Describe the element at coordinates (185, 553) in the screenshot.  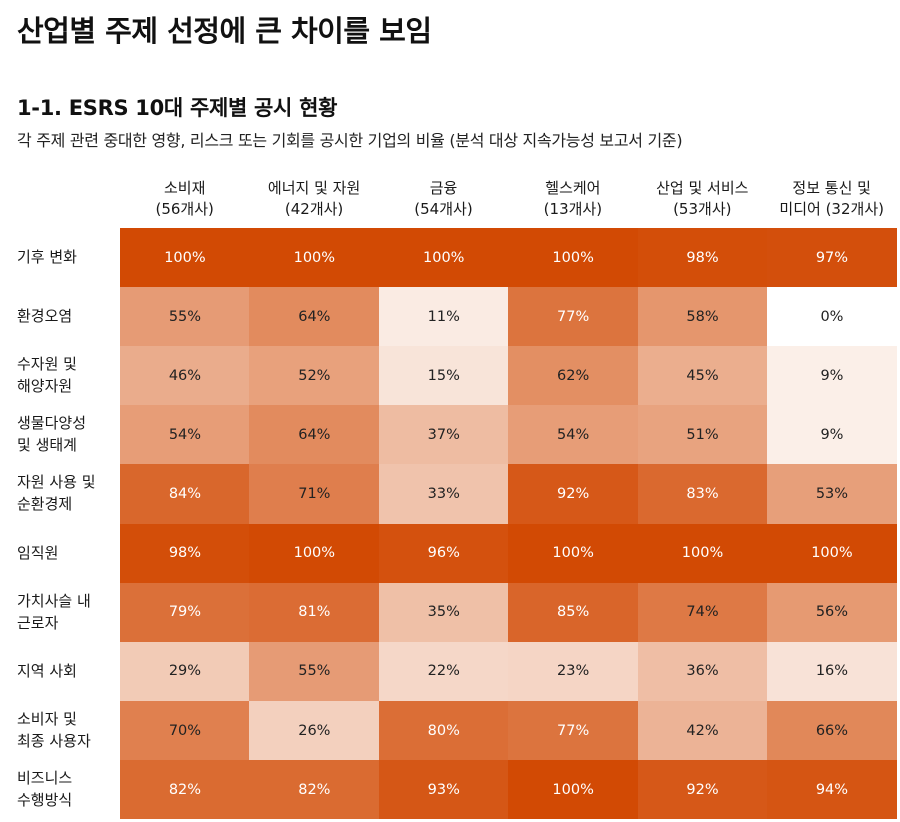
I see `heatmap-cell: 98%` at that location.